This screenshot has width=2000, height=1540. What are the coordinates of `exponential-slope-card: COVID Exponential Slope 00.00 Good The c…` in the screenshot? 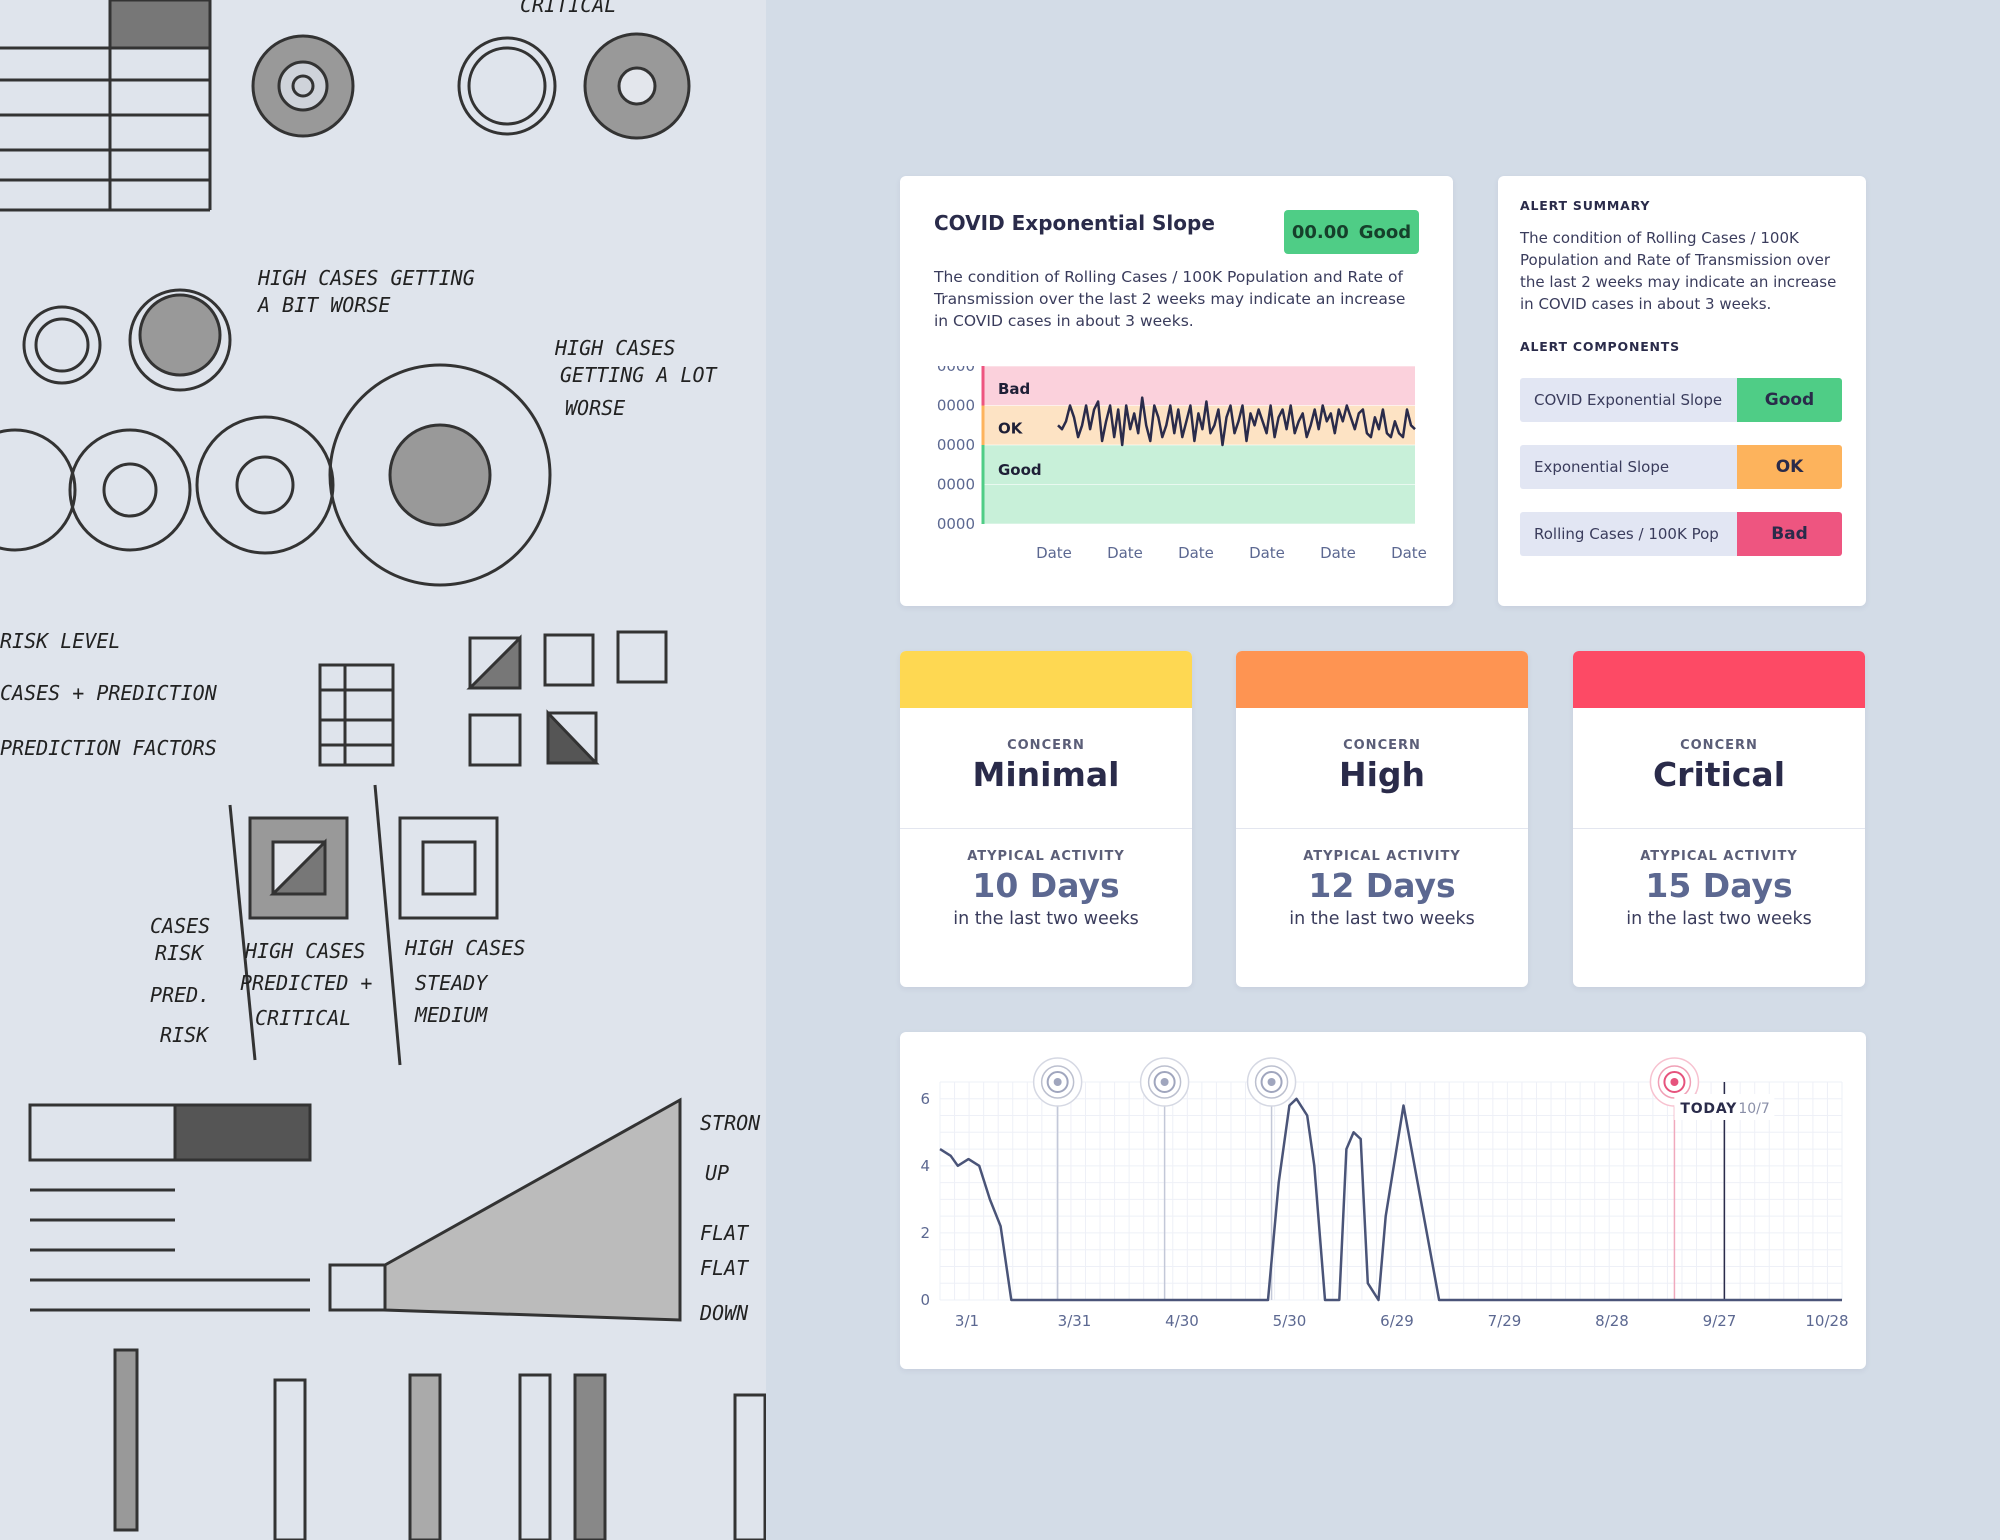 It's located at (1176, 391).